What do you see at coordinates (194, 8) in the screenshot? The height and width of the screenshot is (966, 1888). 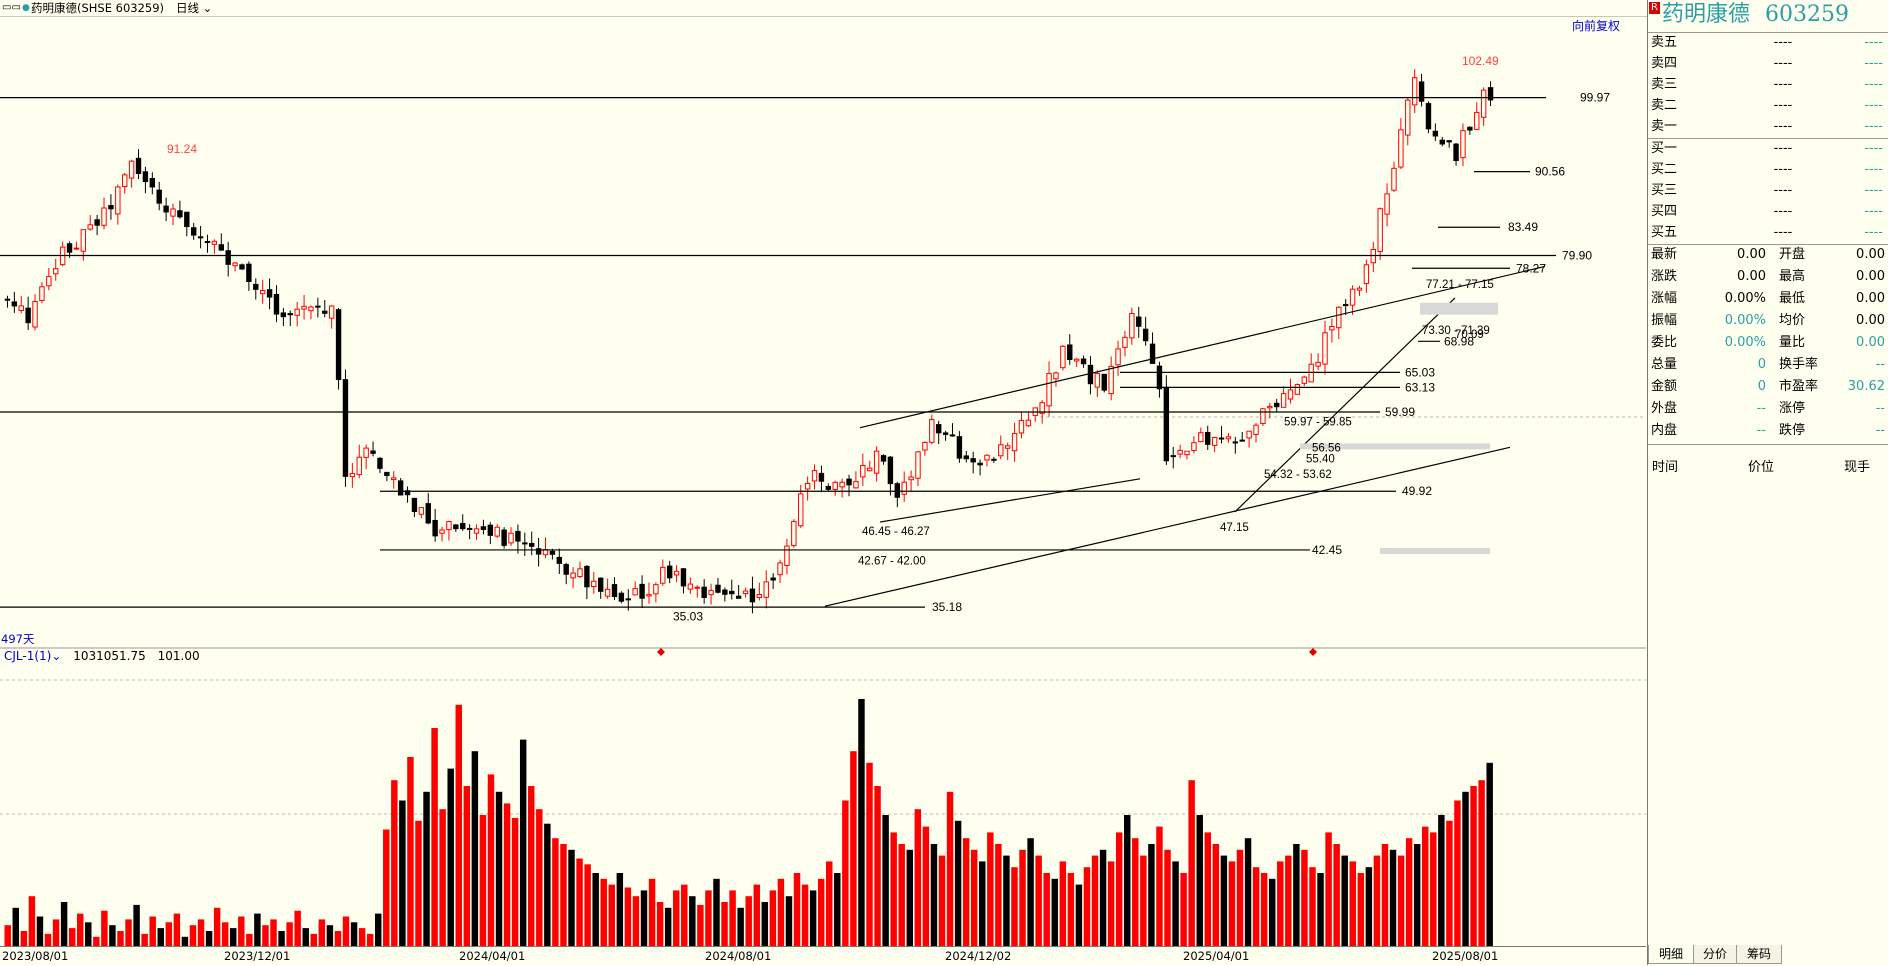 I see `period-selector: 日线 ⌄` at bounding box center [194, 8].